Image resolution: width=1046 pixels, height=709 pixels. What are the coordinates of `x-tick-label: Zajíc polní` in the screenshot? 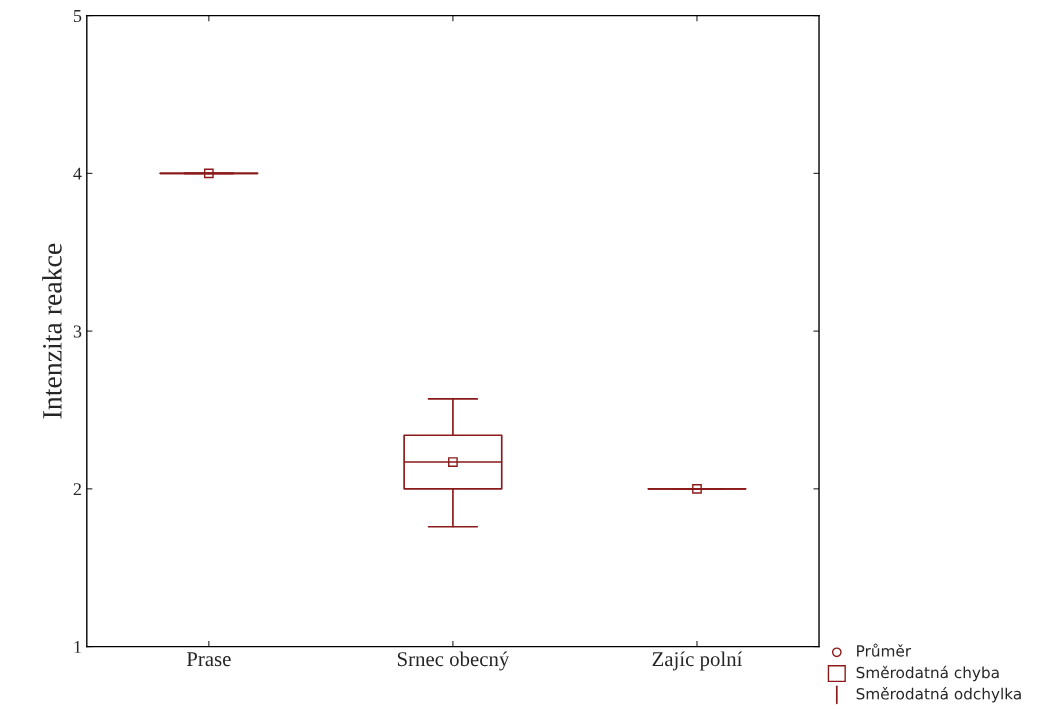 It's located at (697, 661).